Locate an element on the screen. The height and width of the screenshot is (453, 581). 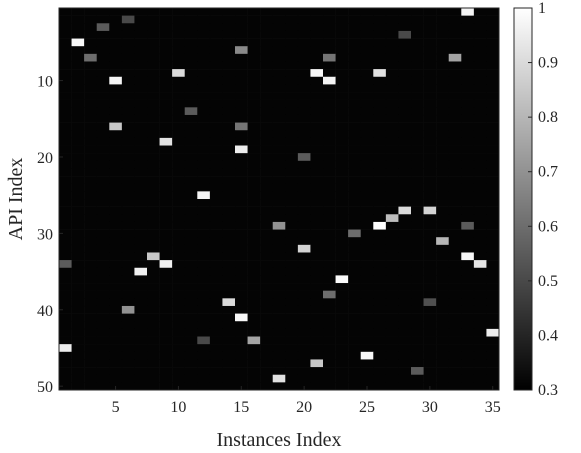
colorbar-tick-label: 0.4 is located at coordinates (548, 335).